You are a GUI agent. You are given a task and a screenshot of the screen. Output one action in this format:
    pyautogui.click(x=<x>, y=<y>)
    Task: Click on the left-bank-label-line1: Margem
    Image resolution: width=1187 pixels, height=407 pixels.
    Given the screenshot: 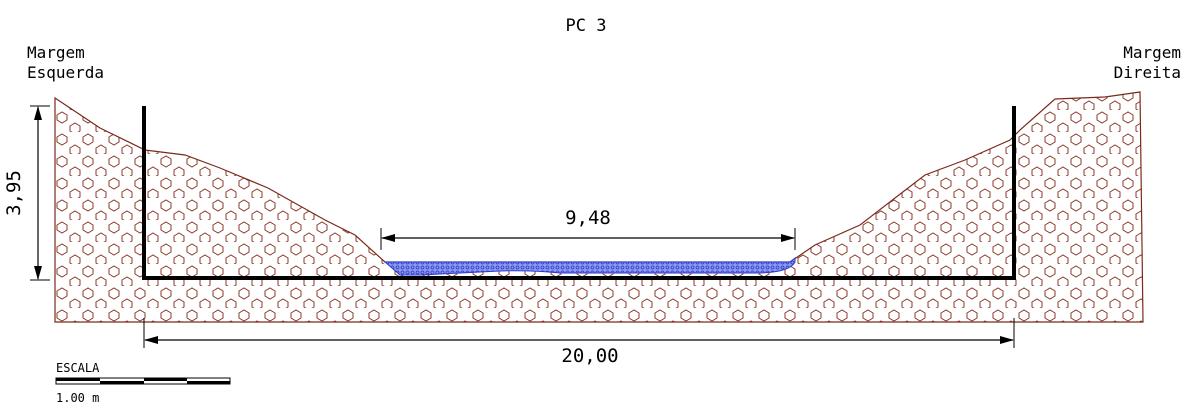 What is the action you would take?
    pyautogui.click(x=56, y=52)
    